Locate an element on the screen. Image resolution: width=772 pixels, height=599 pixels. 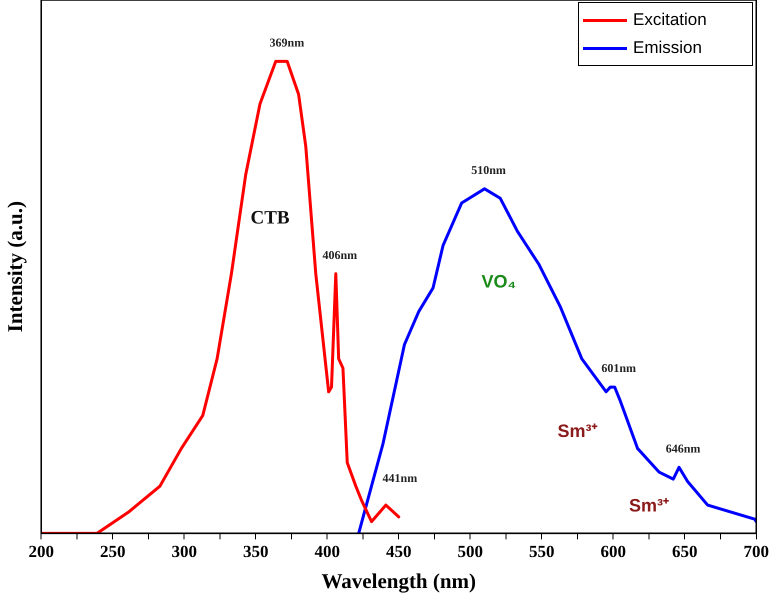
x-tick-label: 550 is located at coordinates (541, 551).